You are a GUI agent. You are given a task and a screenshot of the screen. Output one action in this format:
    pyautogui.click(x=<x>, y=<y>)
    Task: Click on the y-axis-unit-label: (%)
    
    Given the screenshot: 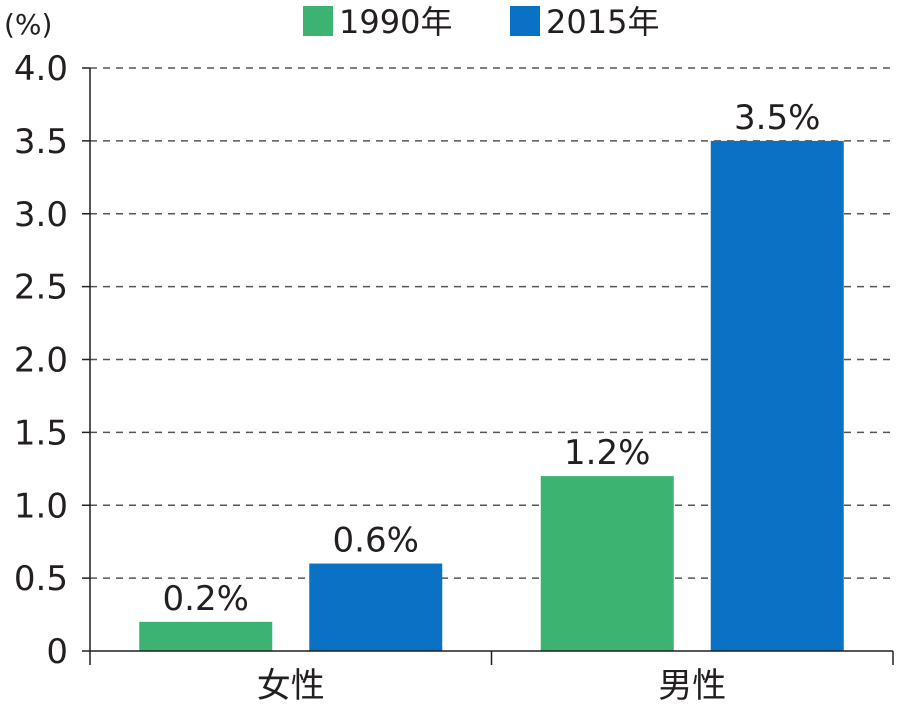 What is the action you would take?
    pyautogui.click(x=28, y=24)
    